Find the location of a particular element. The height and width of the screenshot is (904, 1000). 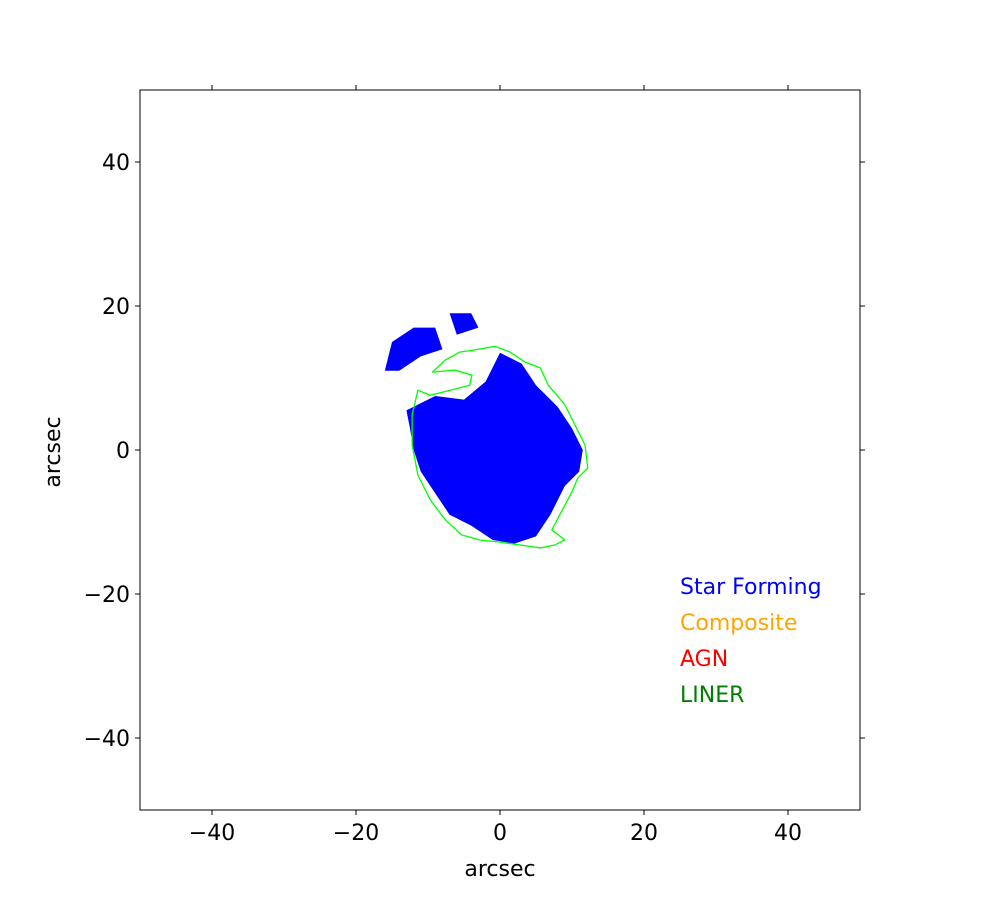

legend-label: Composite is located at coordinates (738, 623).